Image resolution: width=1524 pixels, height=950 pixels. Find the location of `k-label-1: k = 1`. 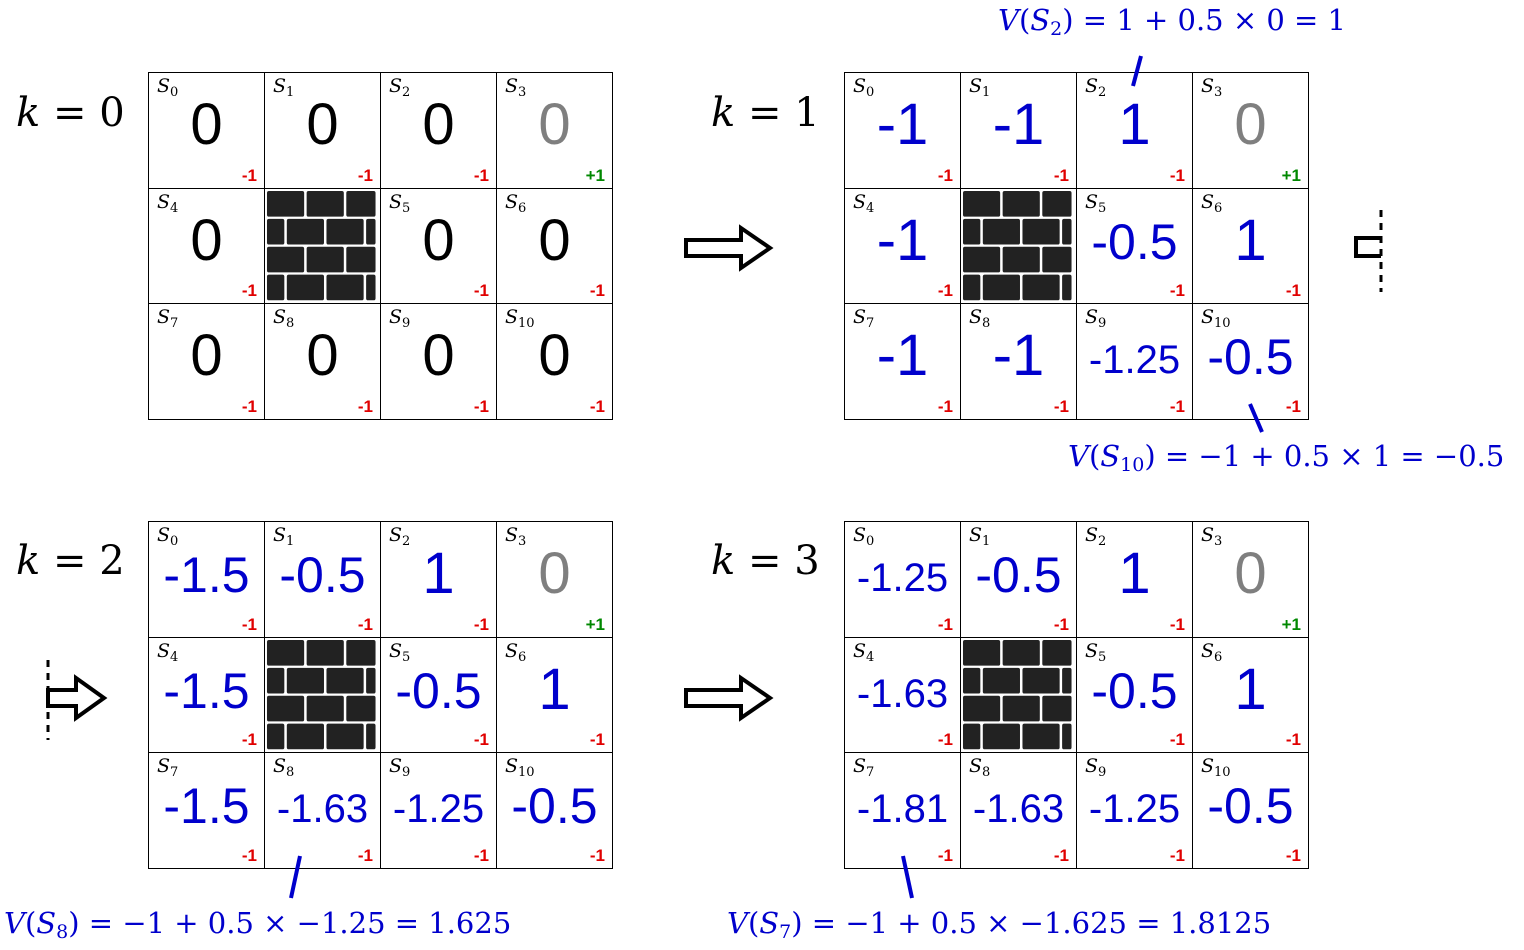

k-label-1: k = 1 is located at coordinates (765, 113).